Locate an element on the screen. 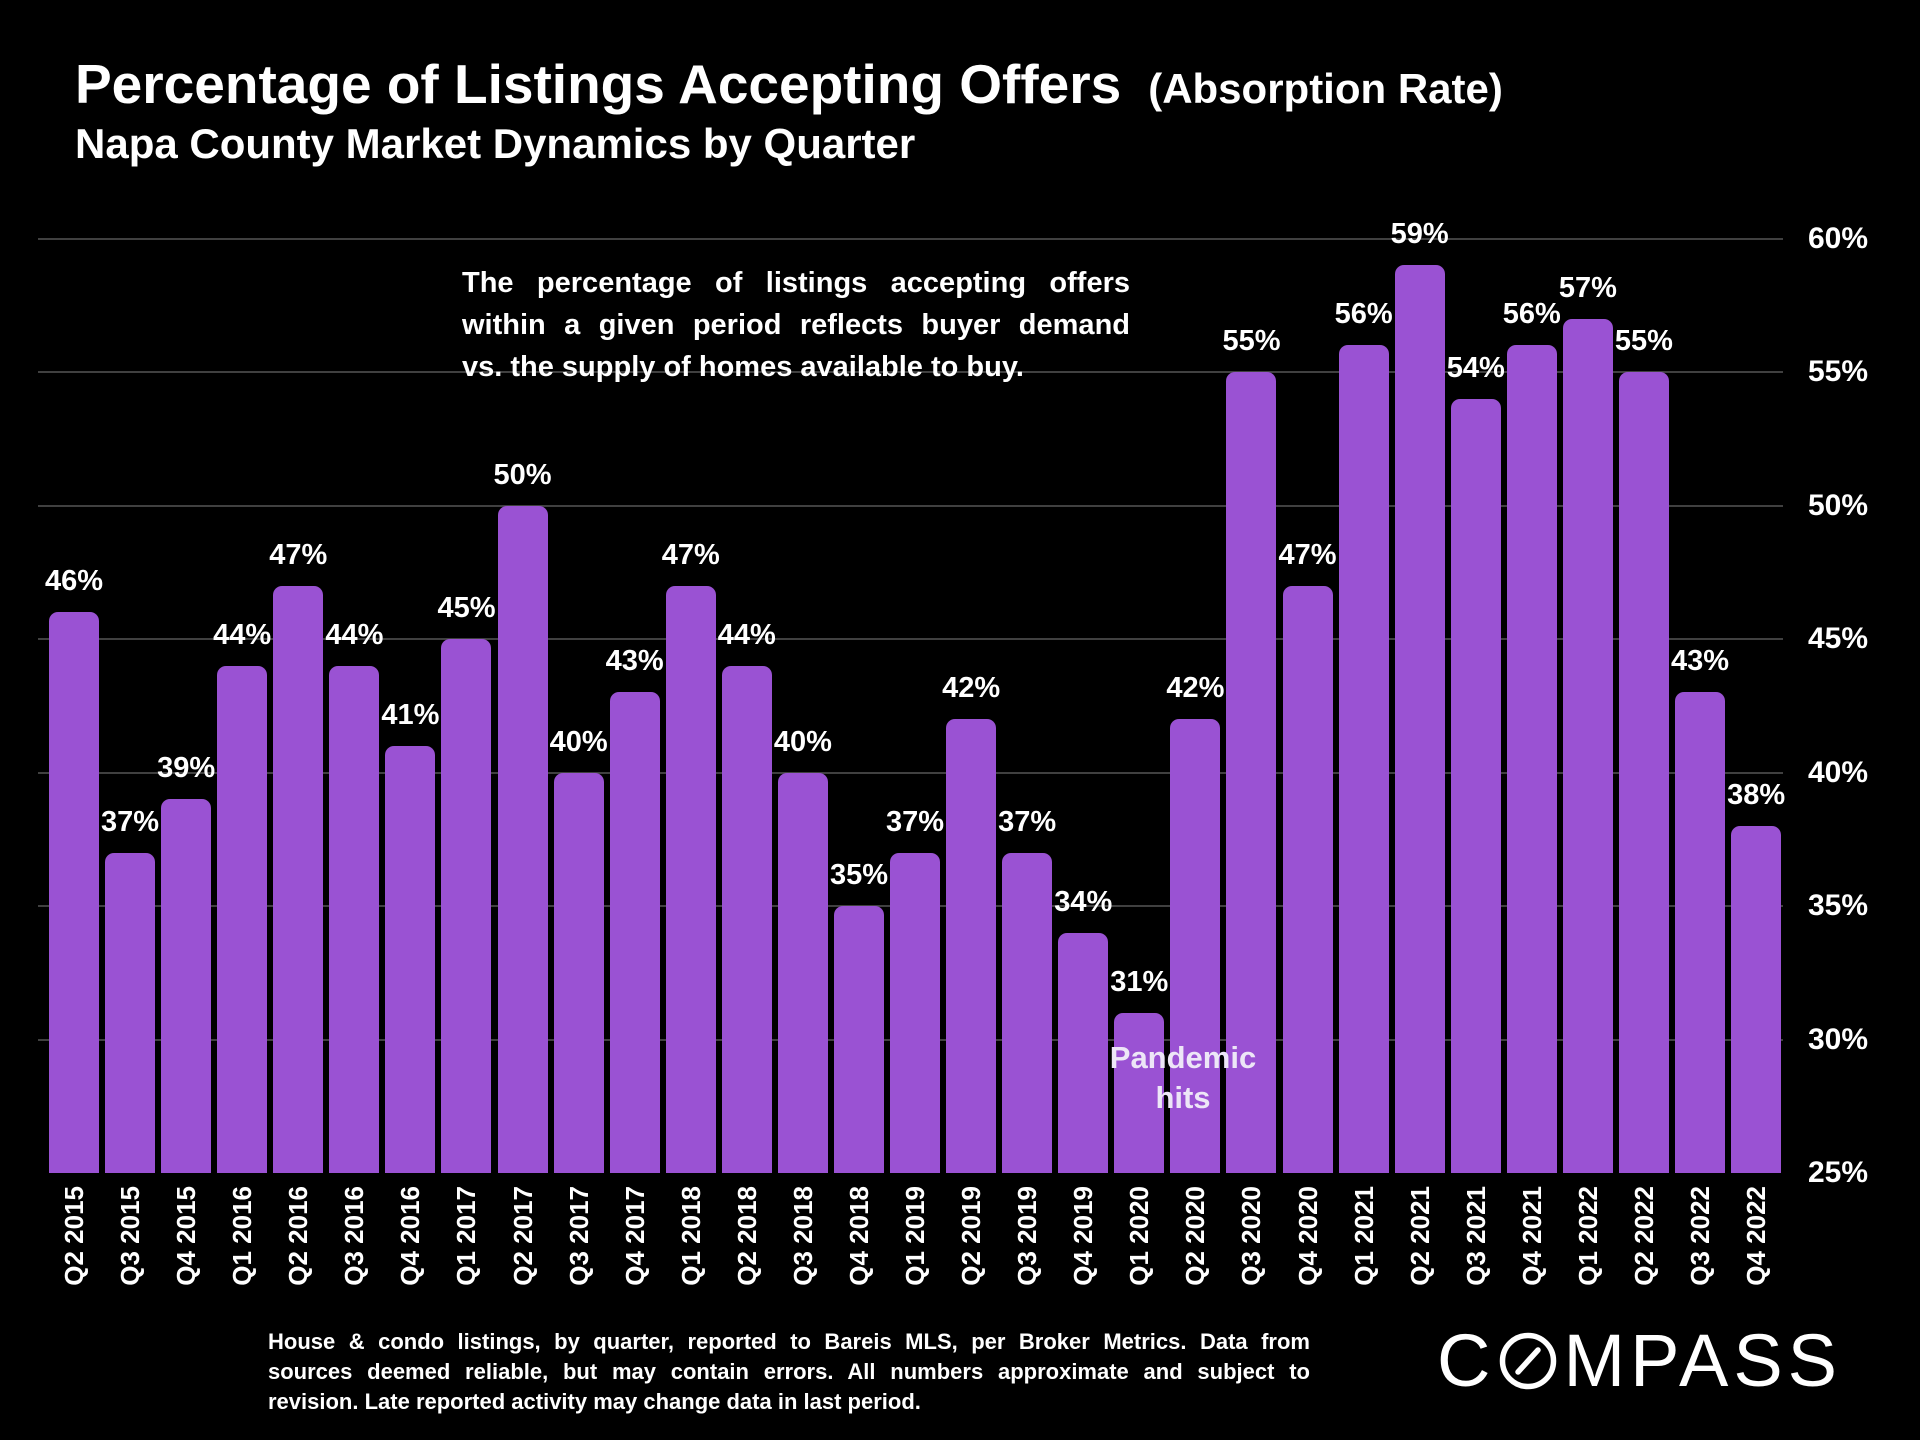 Image resolution: width=1920 pixels, height=1440 pixels. bar-value-label: 34% is located at coordinates (1083, 901).